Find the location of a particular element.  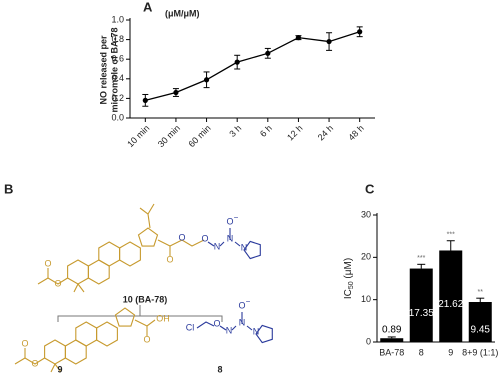

y-axis-label-part: IC is located at coordinates (348, 294).